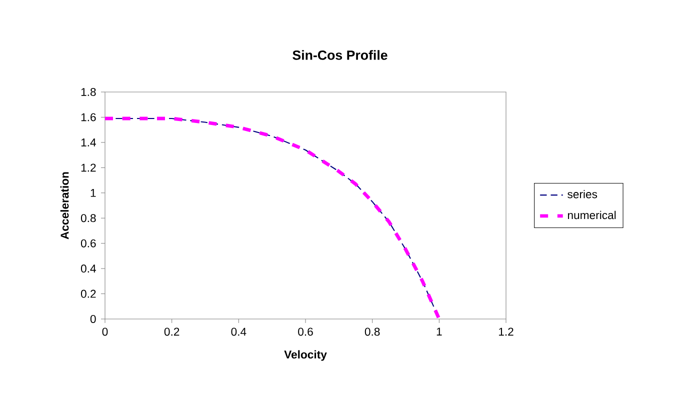 The image size is (680, 407). I want to click on x-tick-label: 0.2, so click(172, 332).